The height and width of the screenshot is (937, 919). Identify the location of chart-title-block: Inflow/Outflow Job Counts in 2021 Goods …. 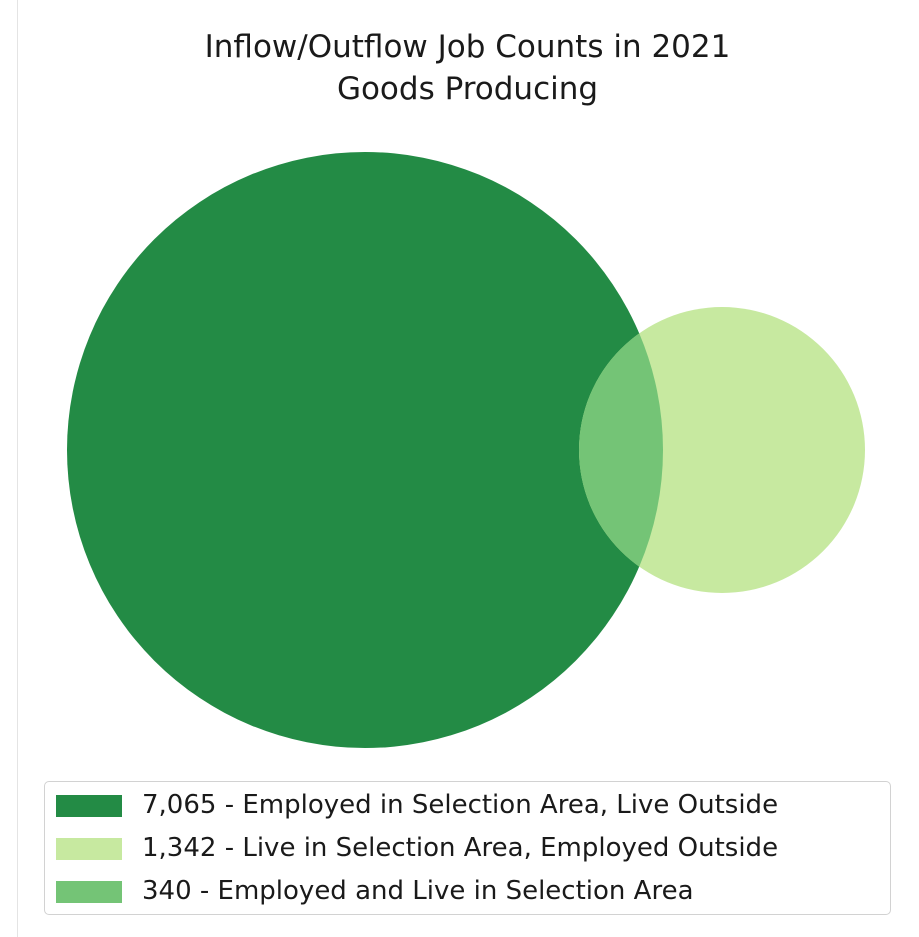
(459, 68).